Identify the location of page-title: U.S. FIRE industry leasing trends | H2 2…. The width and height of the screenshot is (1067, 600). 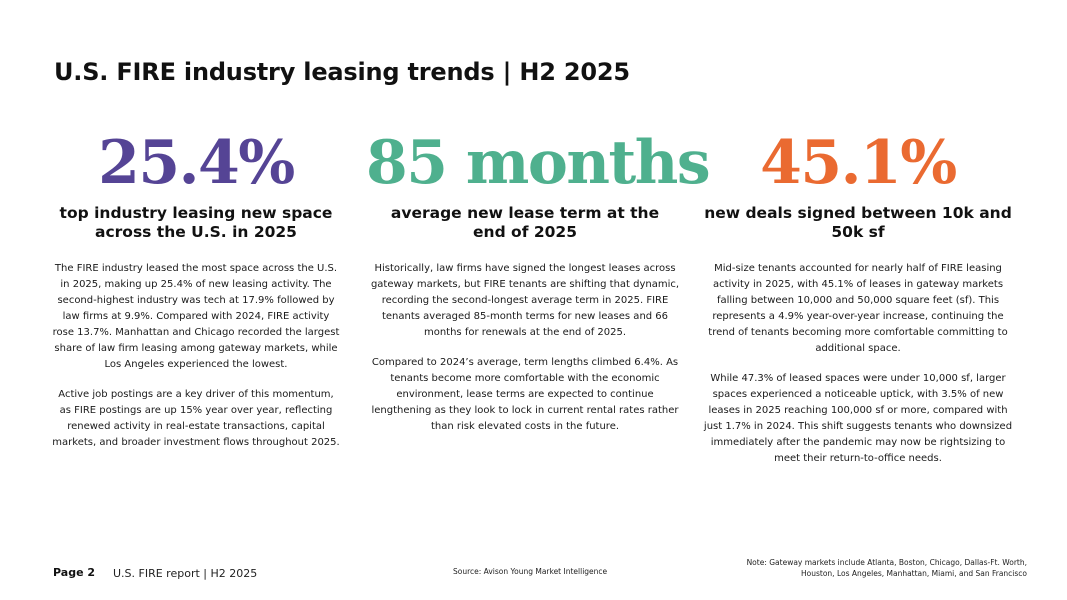
(342, 72).